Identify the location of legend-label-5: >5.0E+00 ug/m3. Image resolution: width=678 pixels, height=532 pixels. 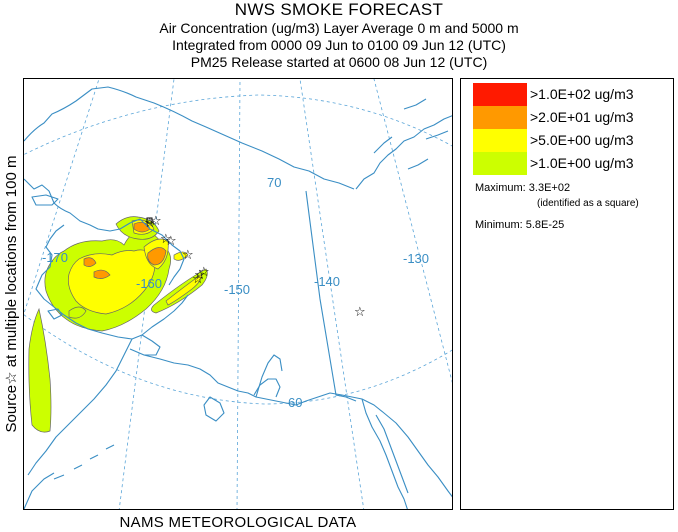
(582, 140).